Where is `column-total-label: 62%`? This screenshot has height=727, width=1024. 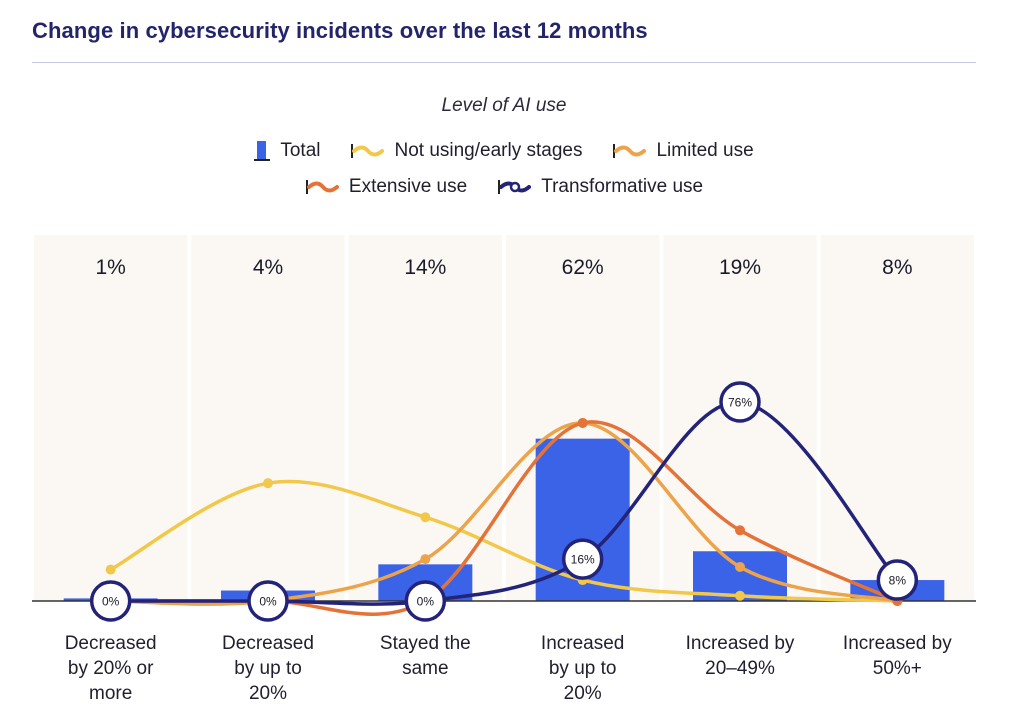
column-total-label: 62% is located at coordinates (583, 267).